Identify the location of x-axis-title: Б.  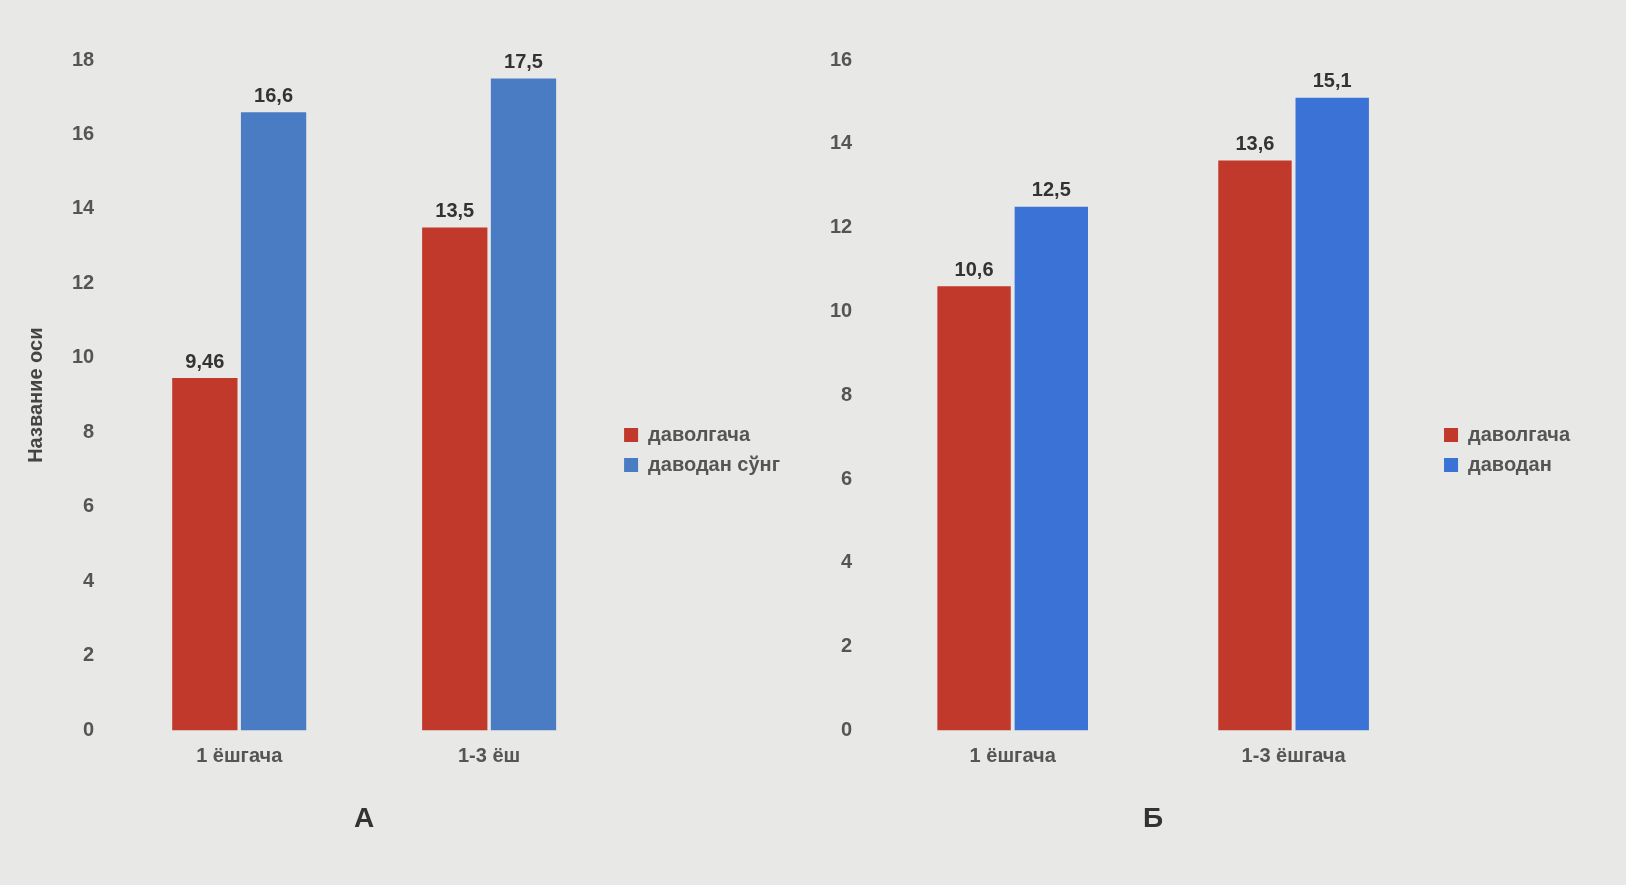
(1153, 817).